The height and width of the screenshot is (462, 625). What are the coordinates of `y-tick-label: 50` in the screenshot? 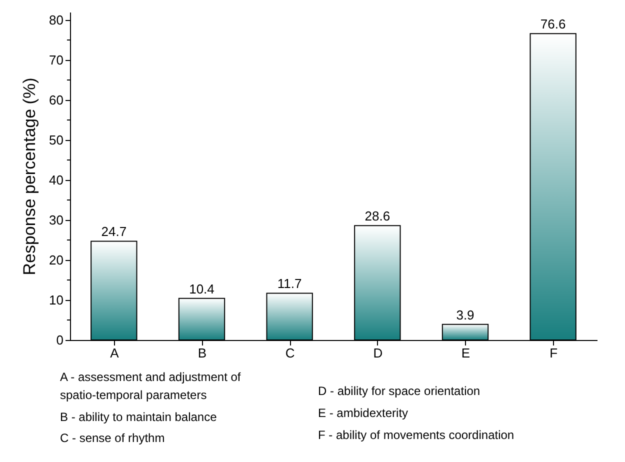 It's located at (56, 140).